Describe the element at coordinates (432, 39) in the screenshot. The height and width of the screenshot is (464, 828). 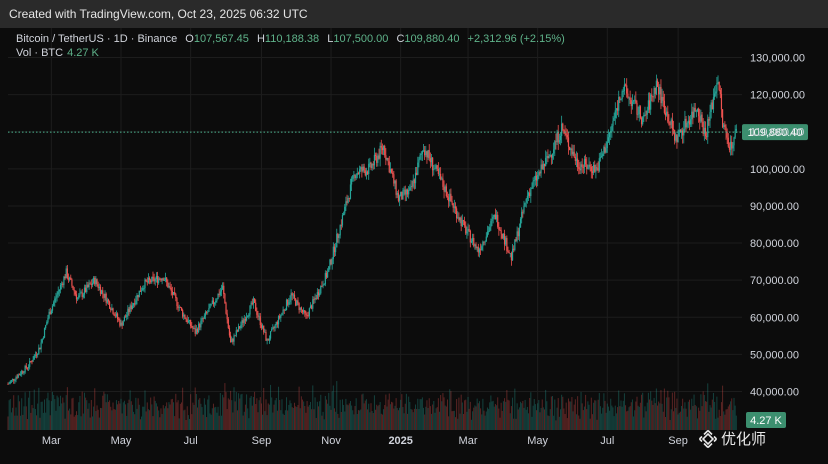
I see `close-value: 109,880.40` at that location.